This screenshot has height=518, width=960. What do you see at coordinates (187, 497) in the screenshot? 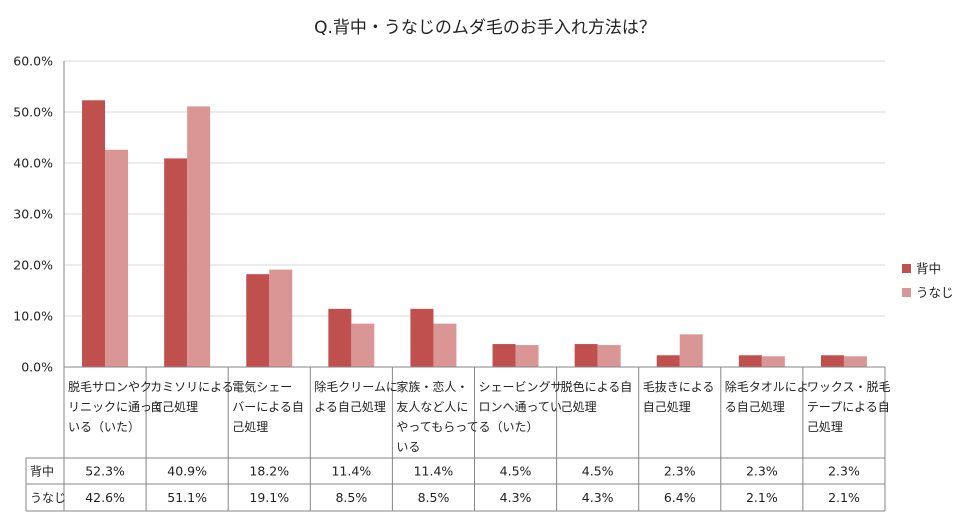
I see `data-label: 51.1%` at bounding box center [187, 497].